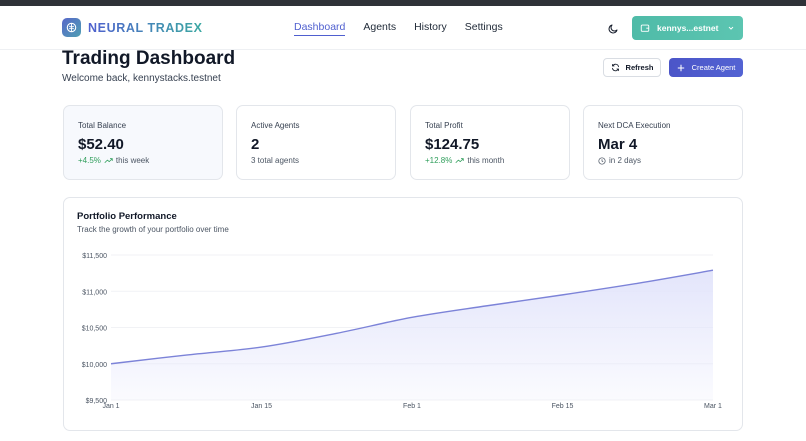 This screenshot has width=806, height=441. I want to click on chevron-down-icon, so click(731, 28).